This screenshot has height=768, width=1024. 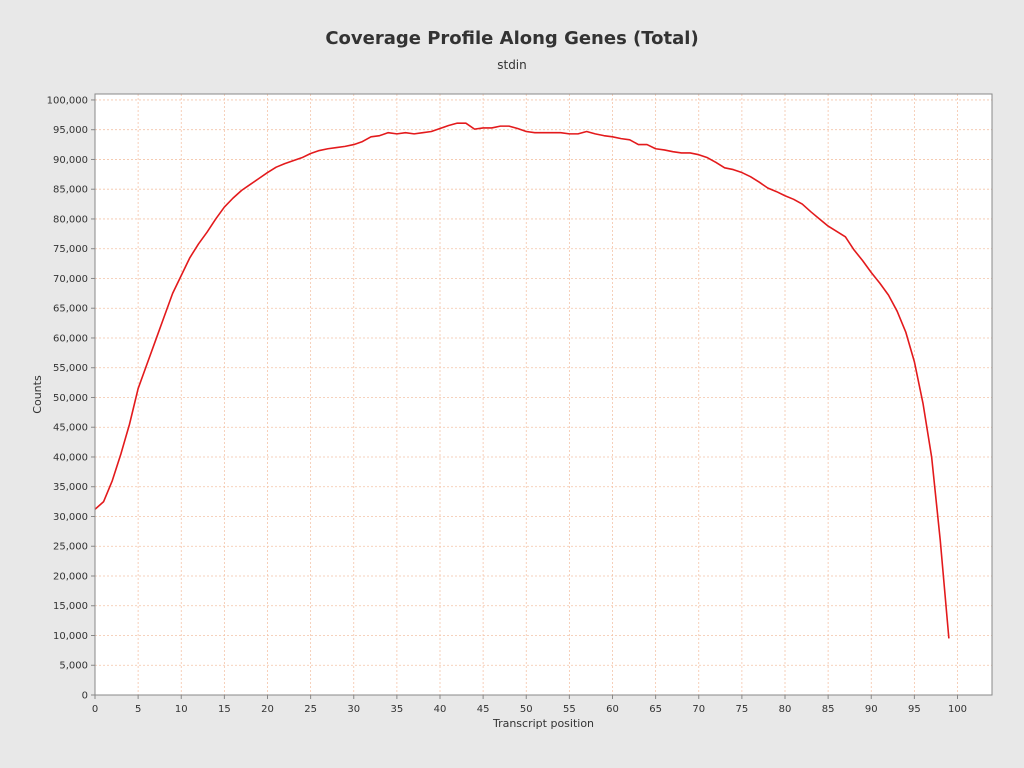 What do you see at coordinates (698, 709) in the screenshot?
I see `x-tick-label: 70` at bounding box center [698, 709].